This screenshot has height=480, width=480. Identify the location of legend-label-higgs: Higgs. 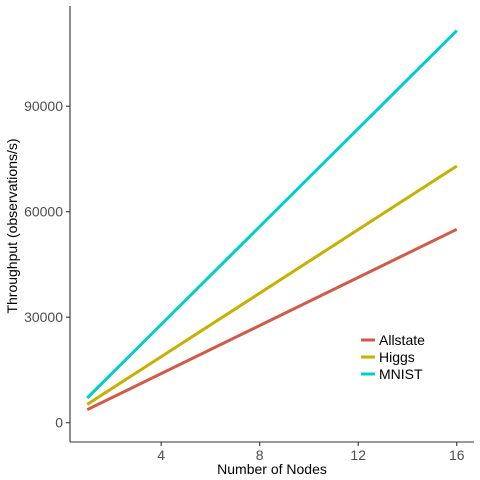
(397, 357).